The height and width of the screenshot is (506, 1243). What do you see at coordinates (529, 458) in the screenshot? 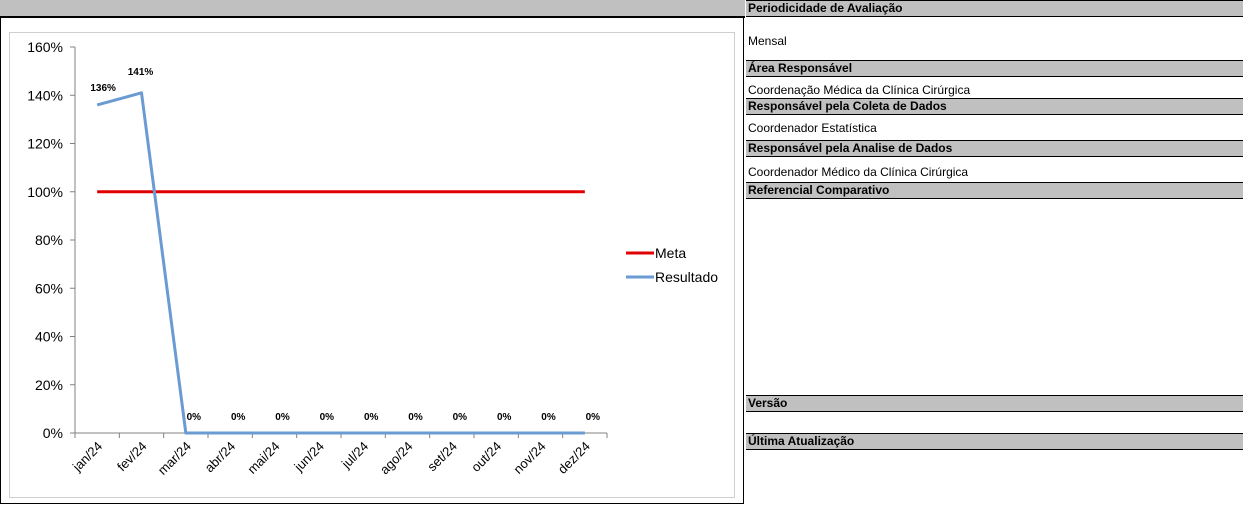
I see `x-tick-label: nov/24` at bounding box center [529, 458].